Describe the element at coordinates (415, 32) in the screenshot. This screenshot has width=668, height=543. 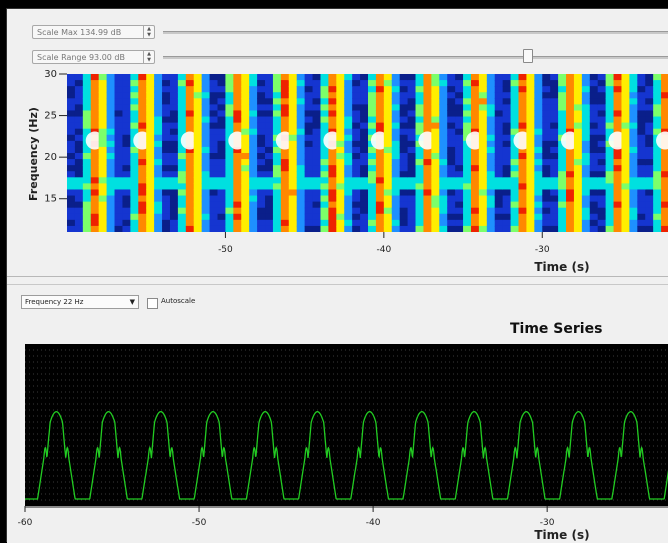
I see `scale-max-slider` at that location.